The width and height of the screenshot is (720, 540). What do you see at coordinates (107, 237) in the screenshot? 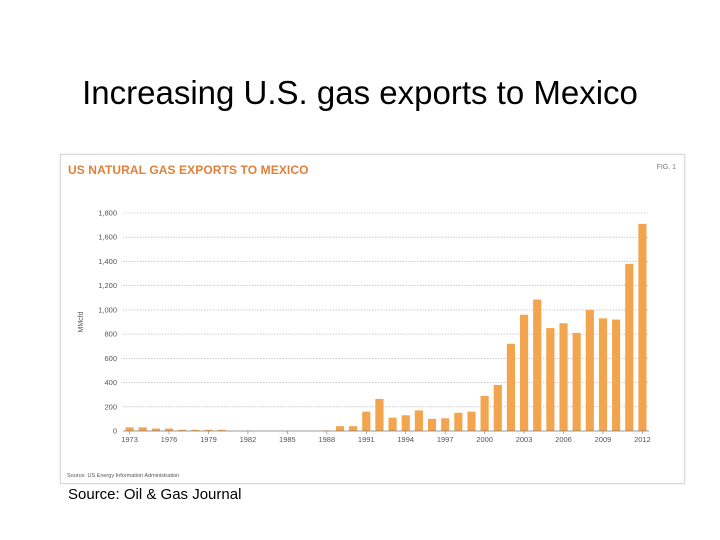
I see `y-tick-label: 1,600` at bounding box center [107, 237].